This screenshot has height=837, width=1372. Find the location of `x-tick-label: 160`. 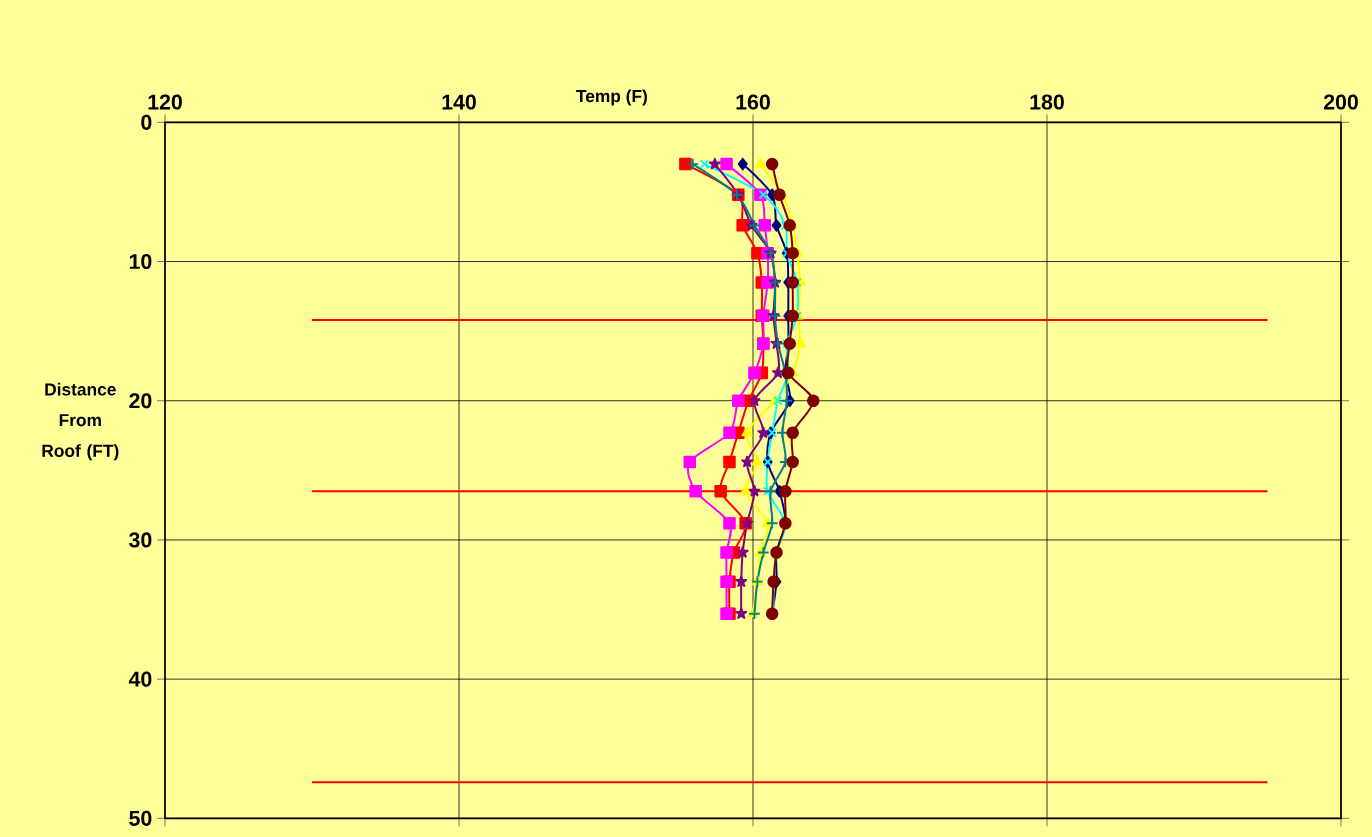

x-tick-label: 160 is located at coordinates (753, 102).